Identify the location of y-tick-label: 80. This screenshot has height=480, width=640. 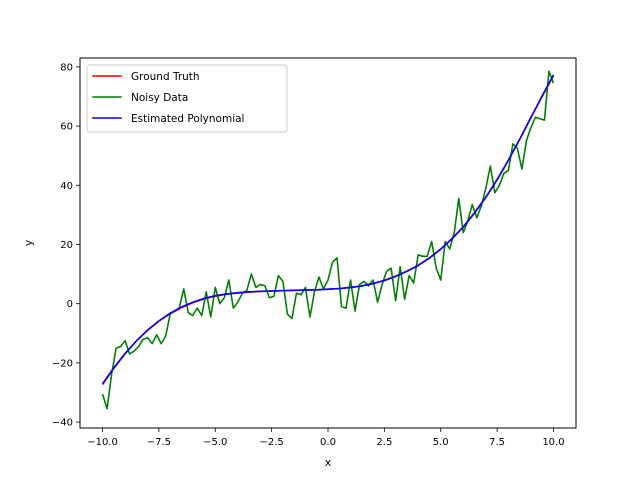
(66, 67).